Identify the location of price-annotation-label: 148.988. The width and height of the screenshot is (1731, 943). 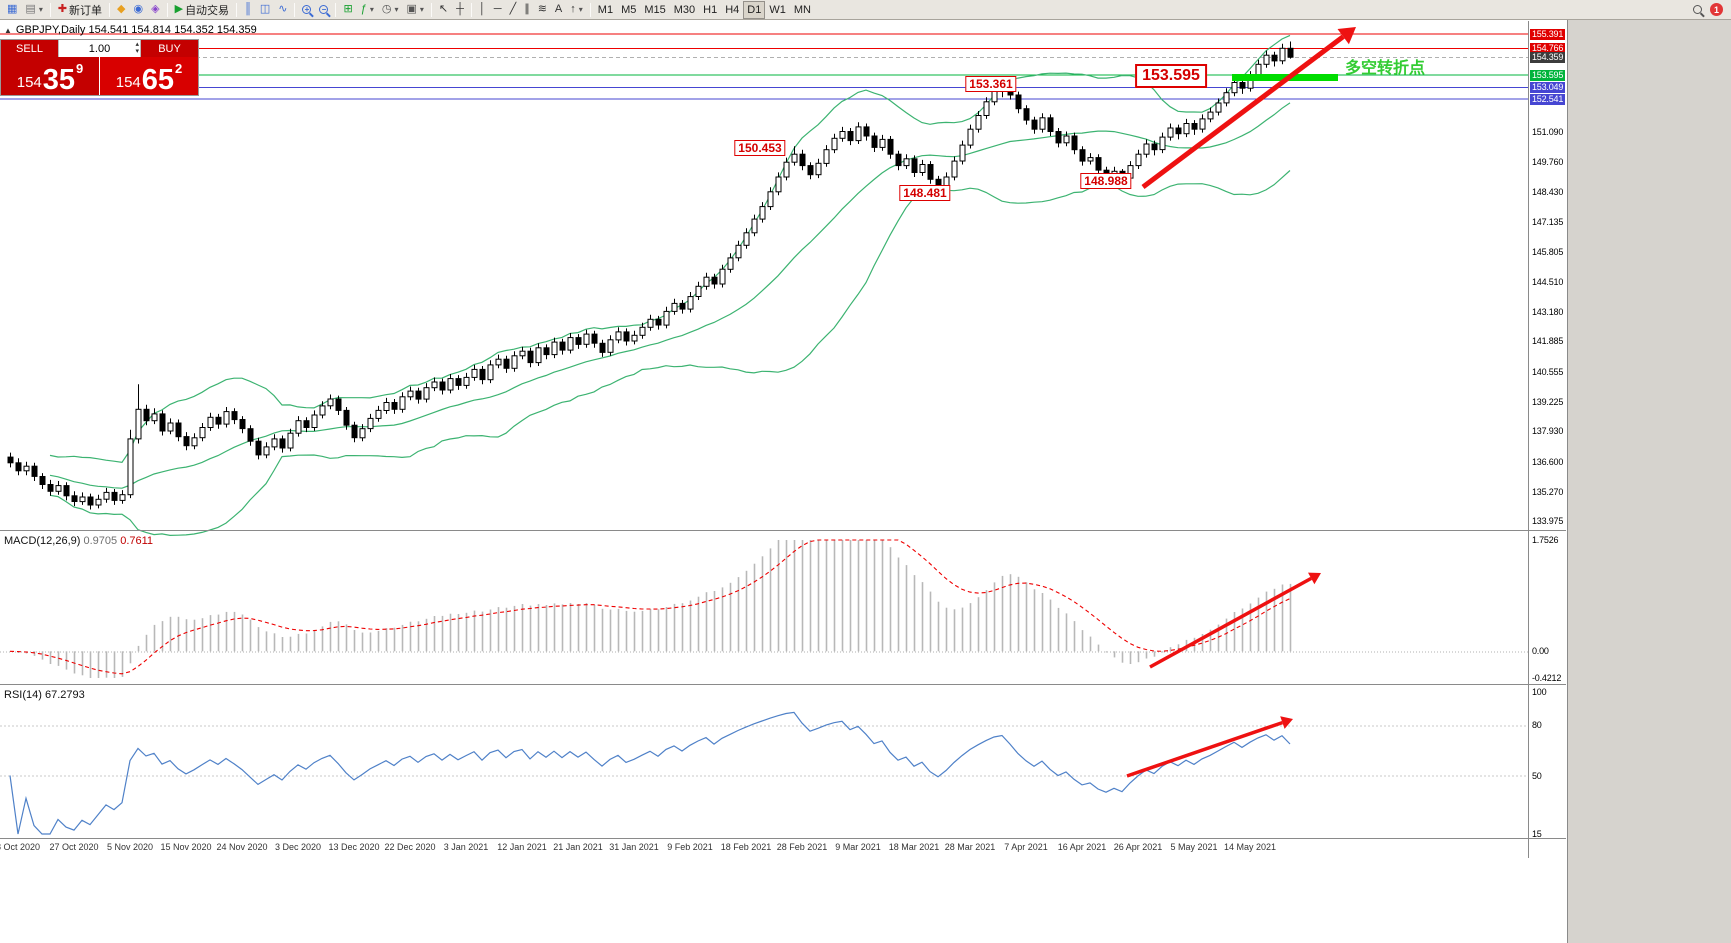
(1106, 181).